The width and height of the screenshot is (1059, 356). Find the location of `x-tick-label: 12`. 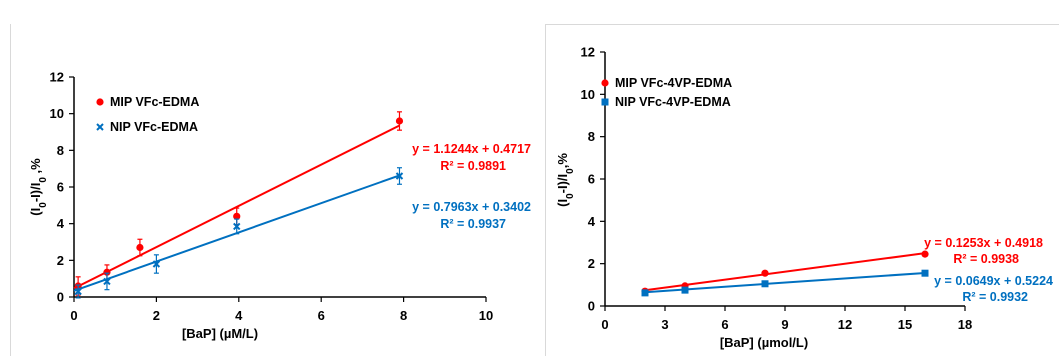

x-tick-label: 12 is located at coordinates (845, 324).